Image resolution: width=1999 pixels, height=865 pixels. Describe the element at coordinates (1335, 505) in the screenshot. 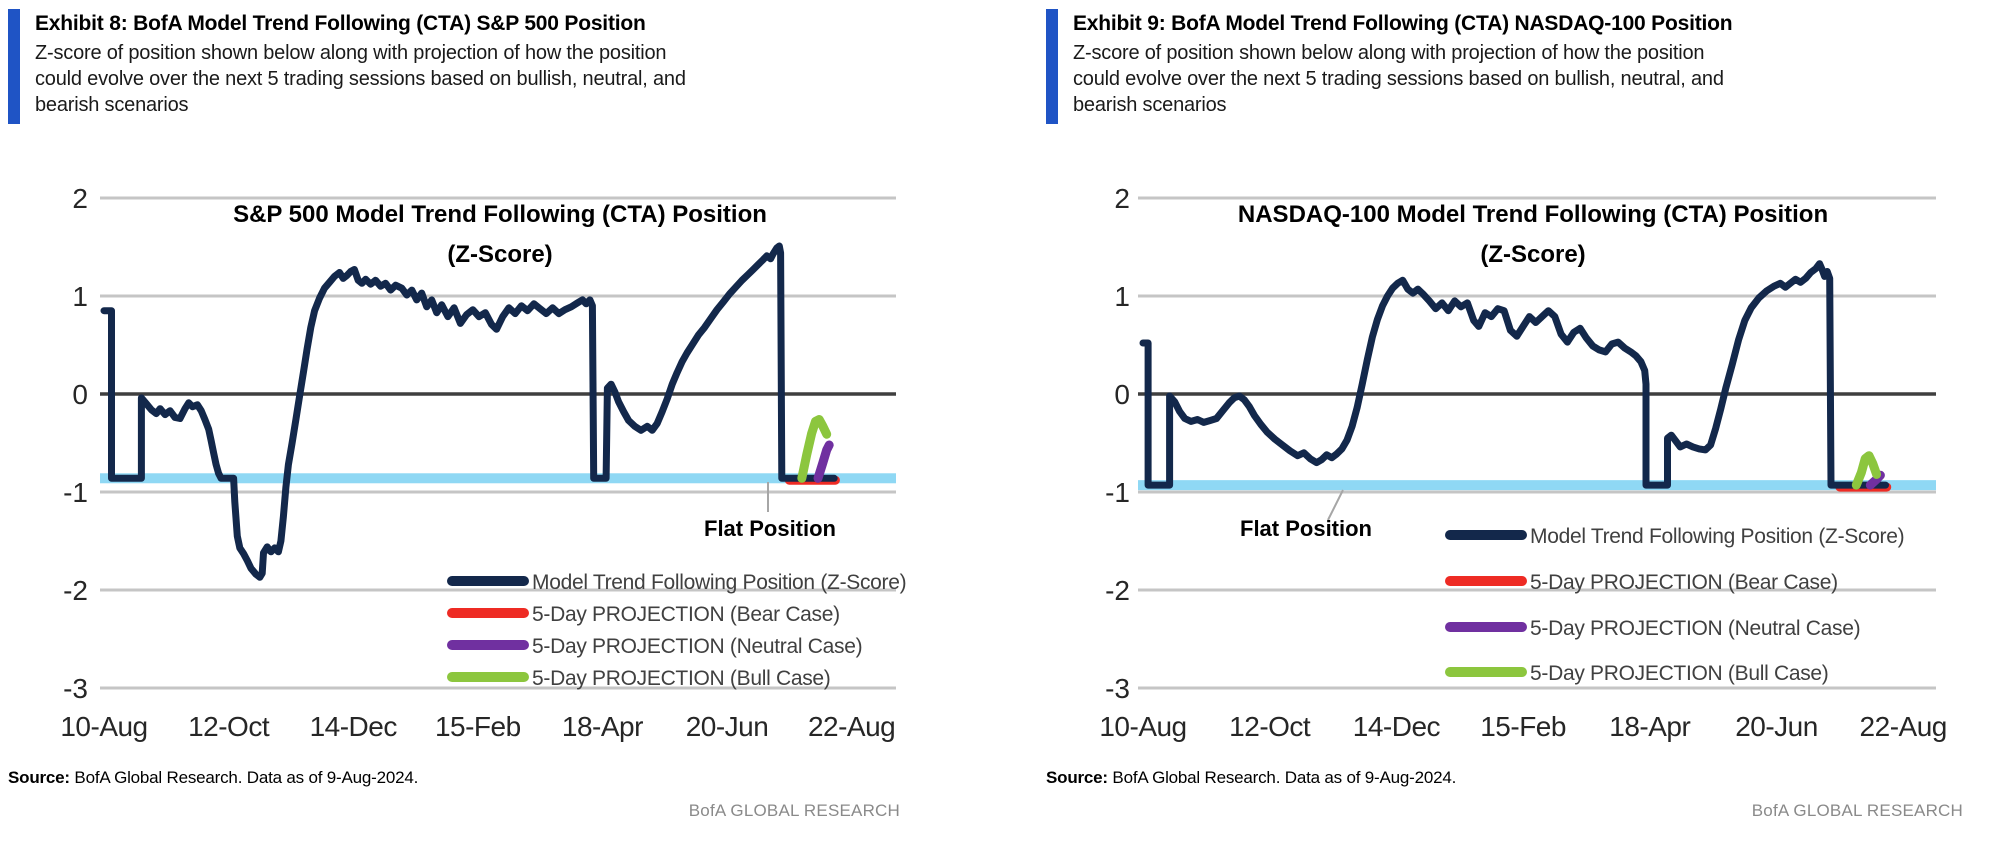

I see `flat-position-leader` at that location.